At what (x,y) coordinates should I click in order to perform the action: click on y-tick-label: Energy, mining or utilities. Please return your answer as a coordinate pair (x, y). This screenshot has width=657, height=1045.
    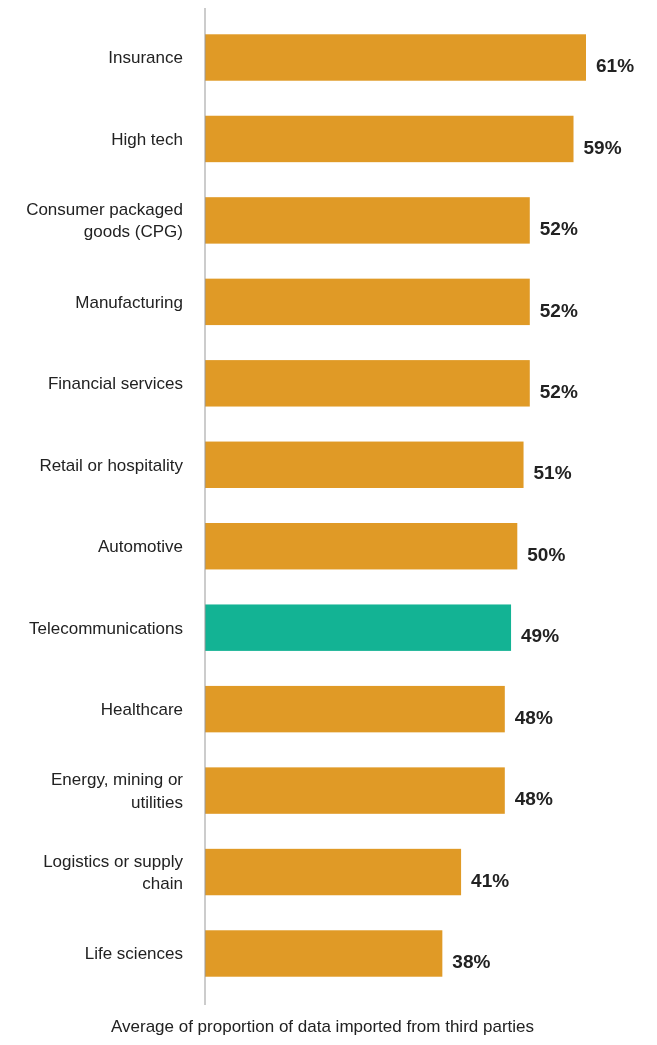
    Looking at the image, I should click on (117, 791).